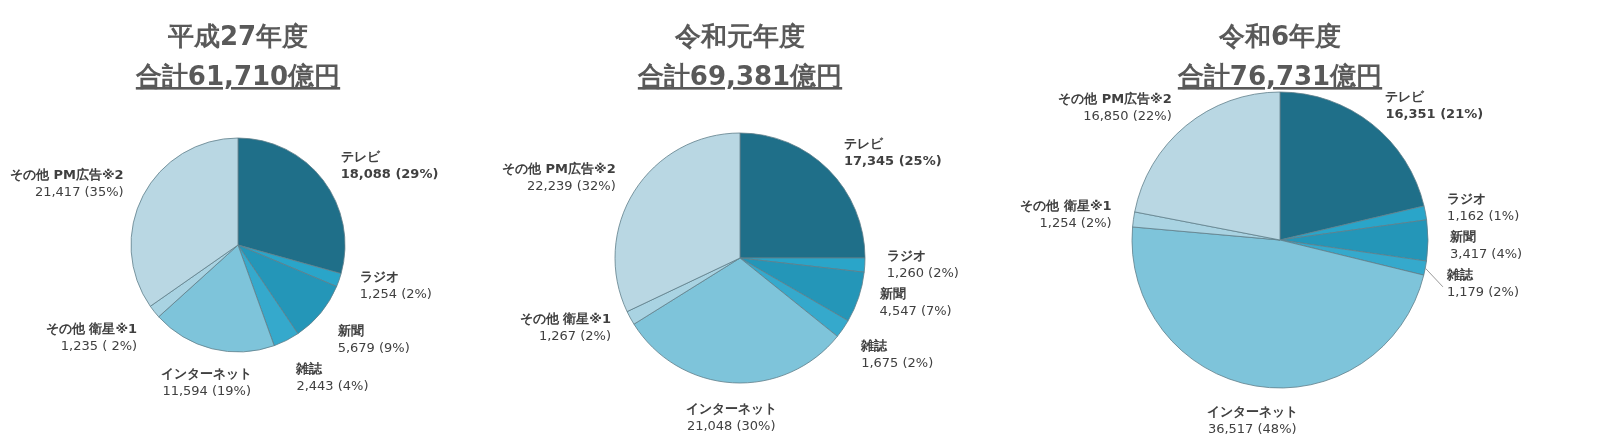  I want to click on chart-title: 平成27年度, so click(237, 36).